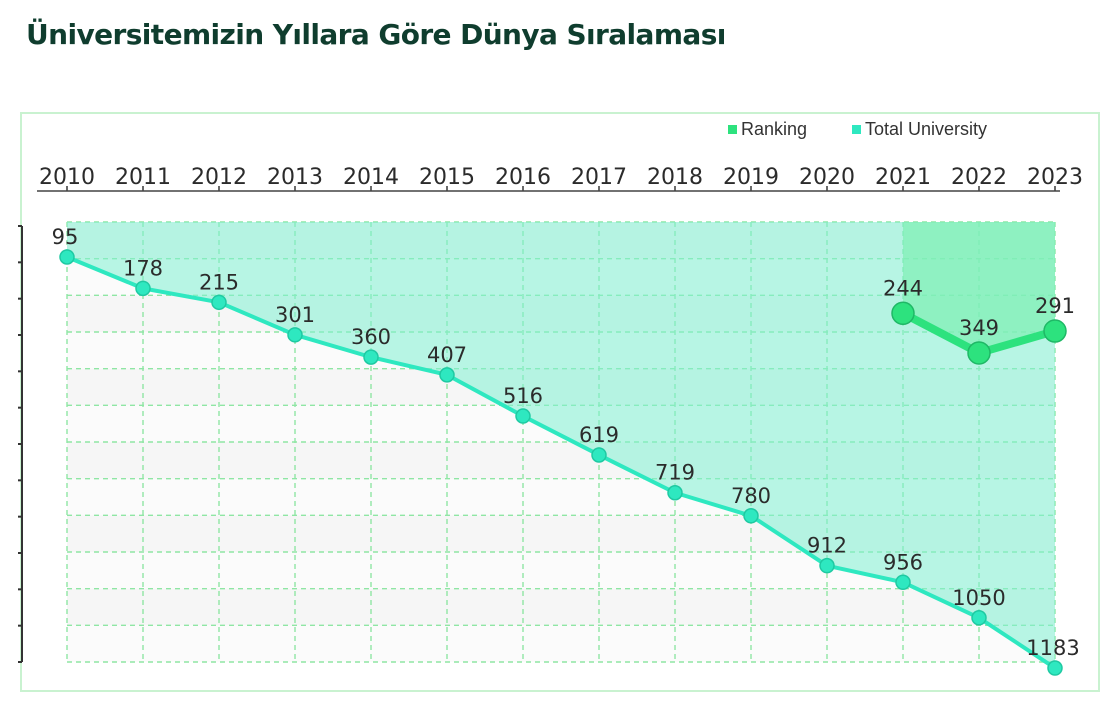 The height and width of the screenshot is (726, 1118). What do you see at coordinates (903, 562) in the screenshot?
I see `total-university-label: 956` at bounding box center [903, 562].